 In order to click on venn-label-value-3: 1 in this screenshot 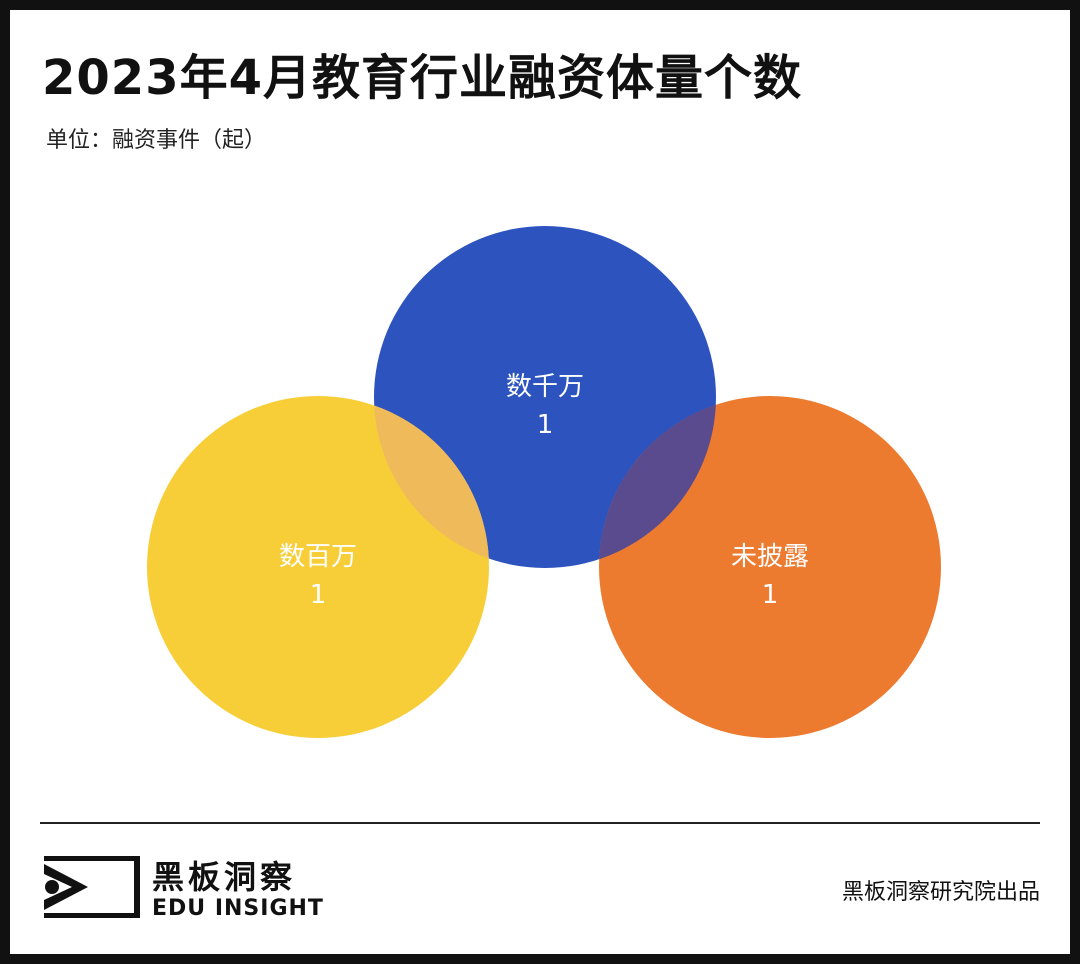, I will do `click(770, 595)`.